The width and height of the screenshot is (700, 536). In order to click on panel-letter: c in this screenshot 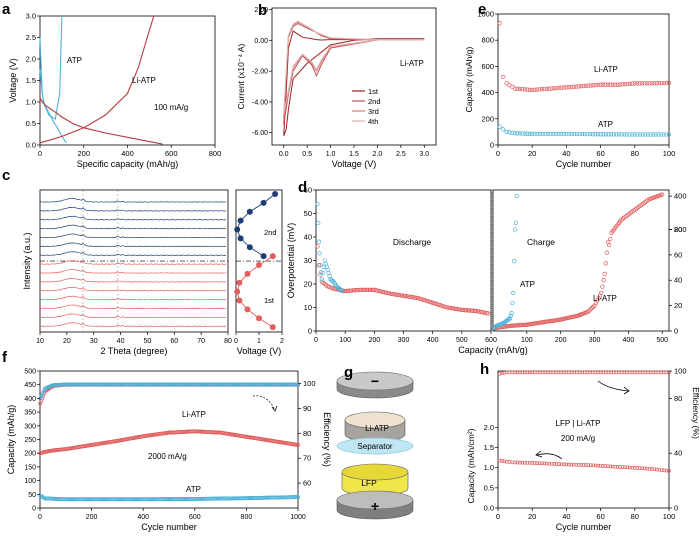, I will do `click(6, 175)`.